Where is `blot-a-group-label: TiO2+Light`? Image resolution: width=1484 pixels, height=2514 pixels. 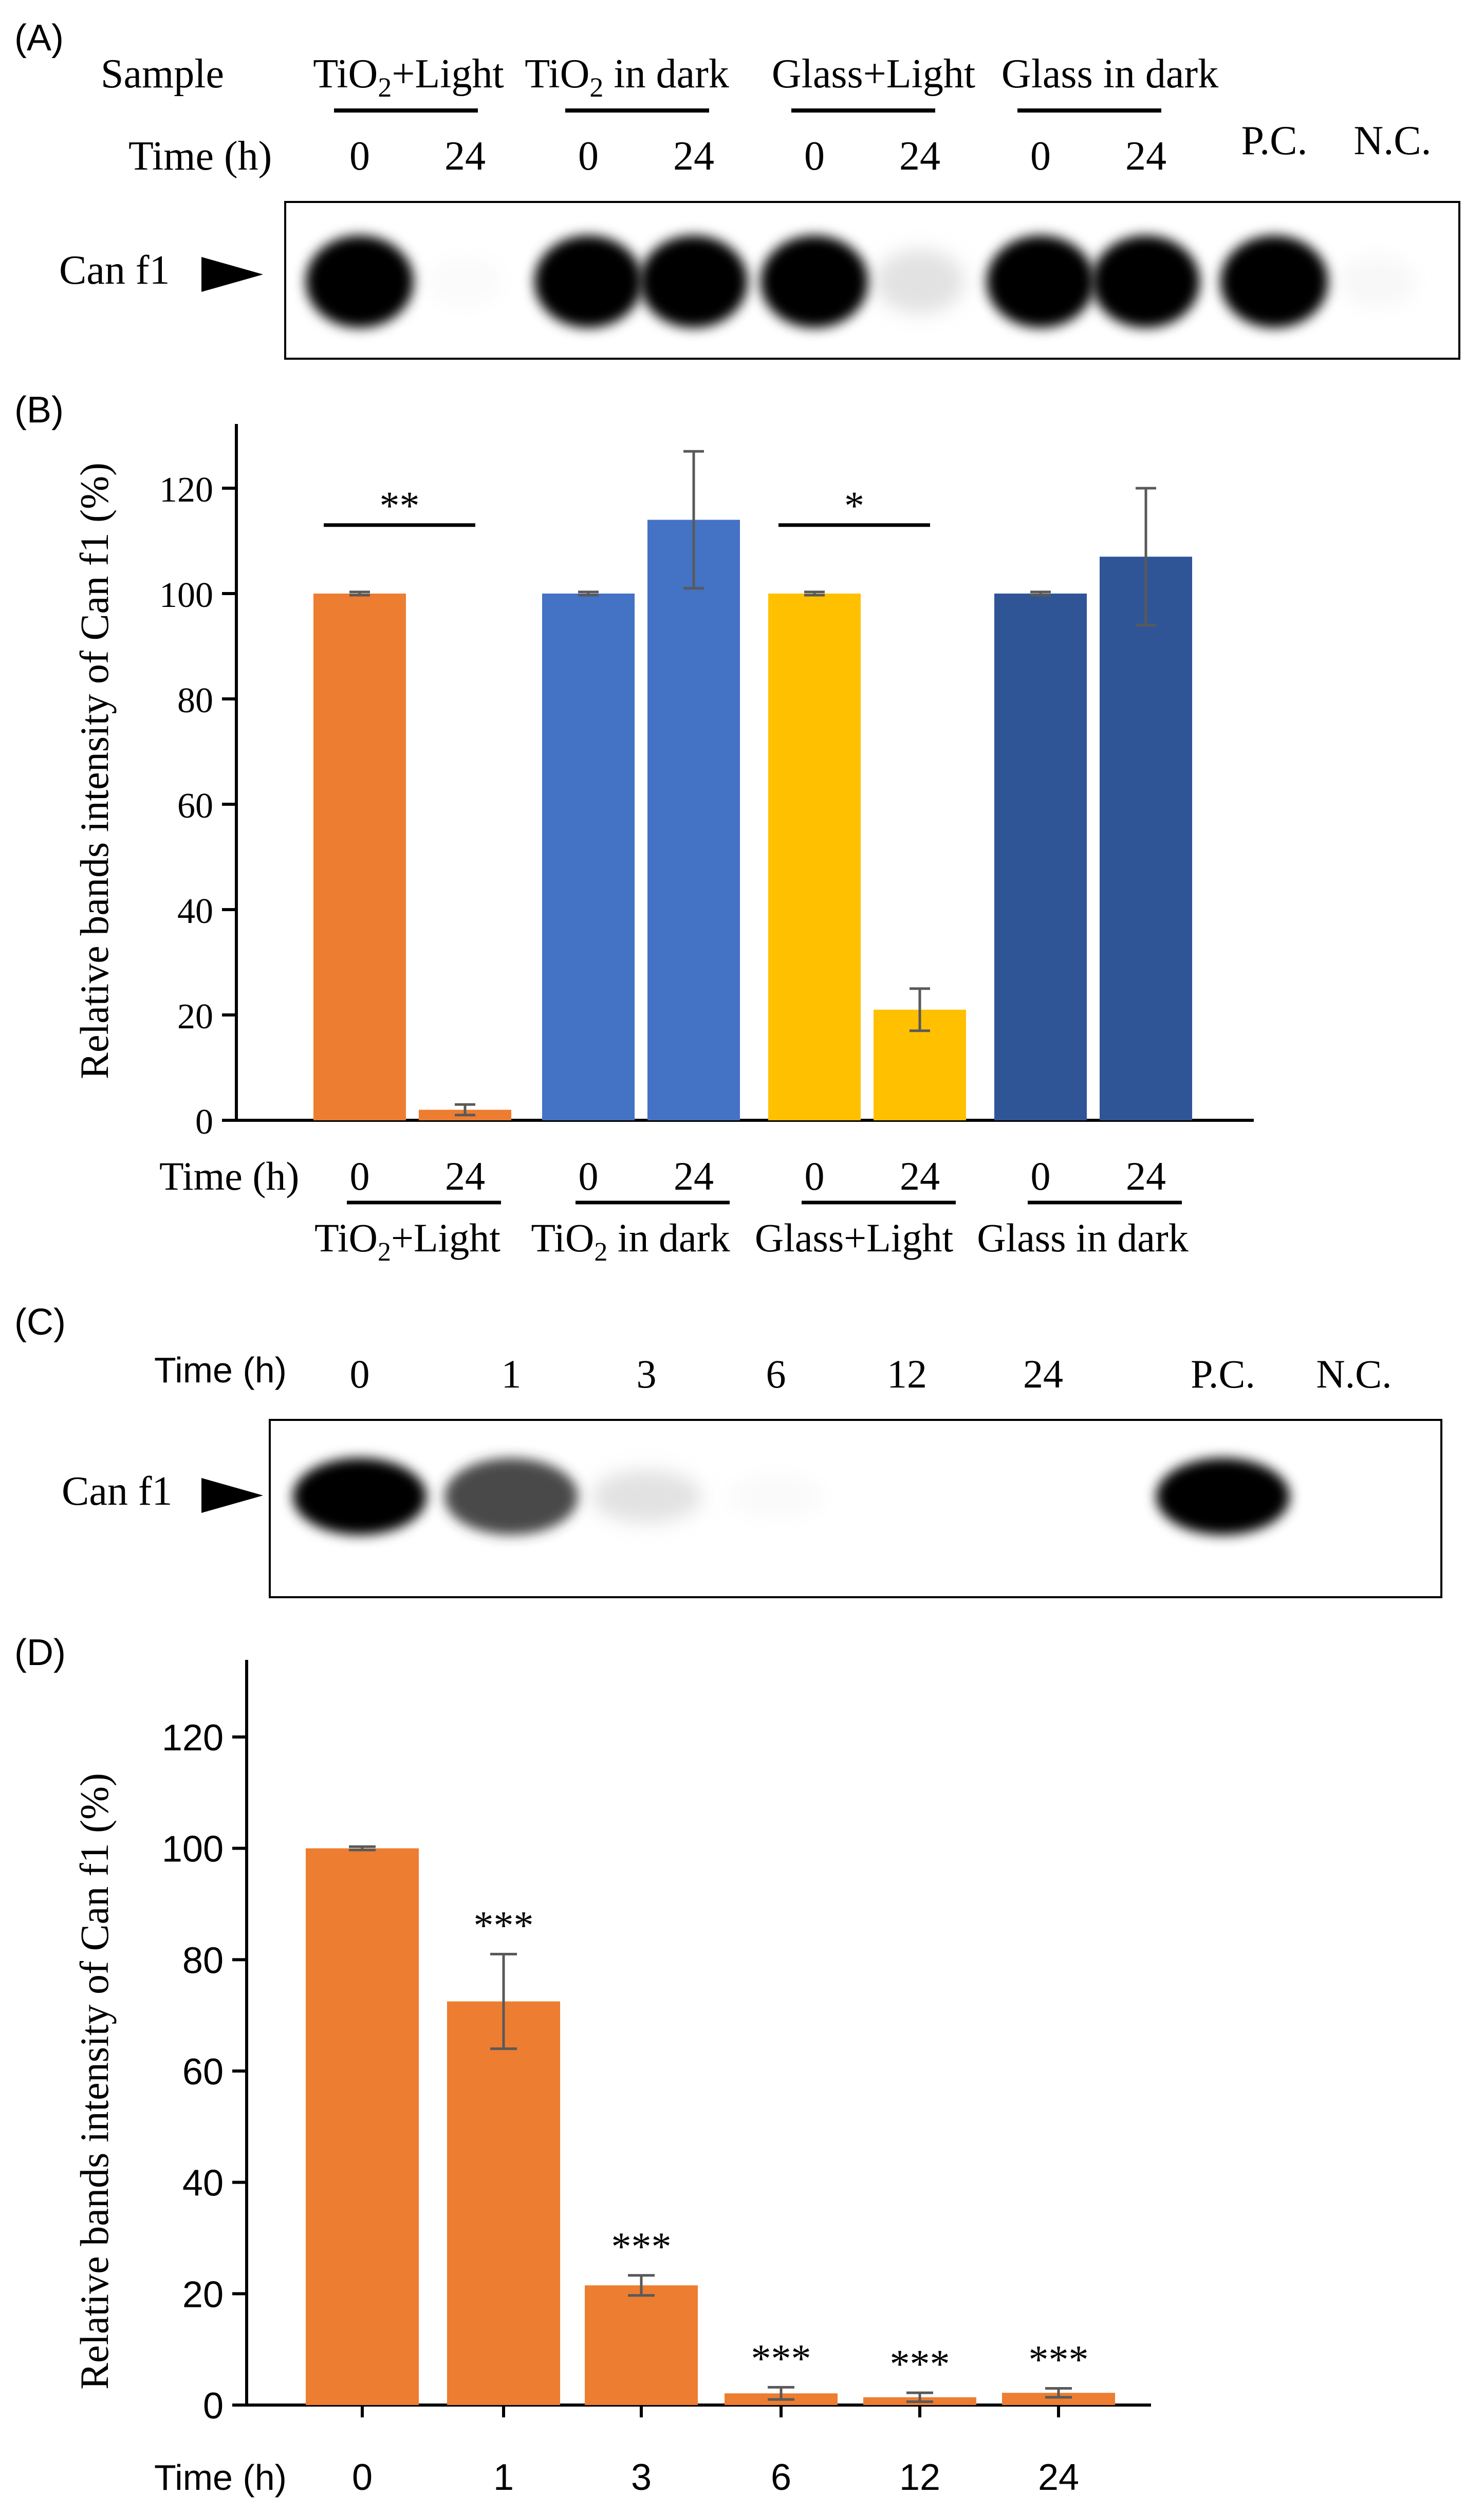 blot-a-group-label: TiO2+Light is located at coordinates (408, 77).